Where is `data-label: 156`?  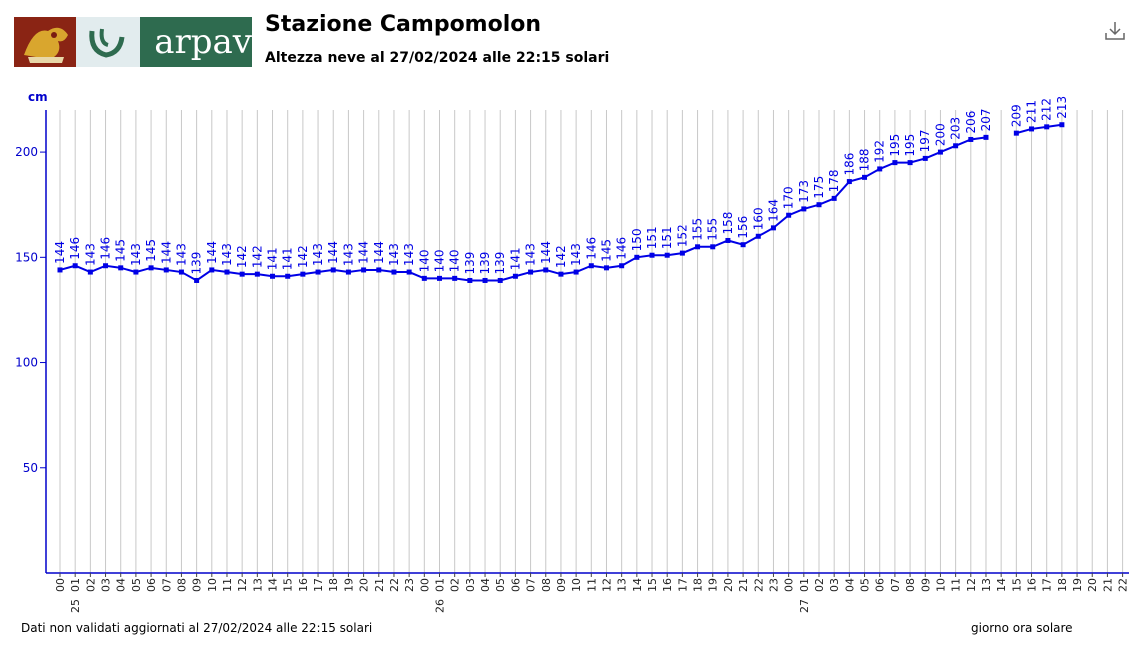 data-label: 156 is located at coordinates (743, 227).